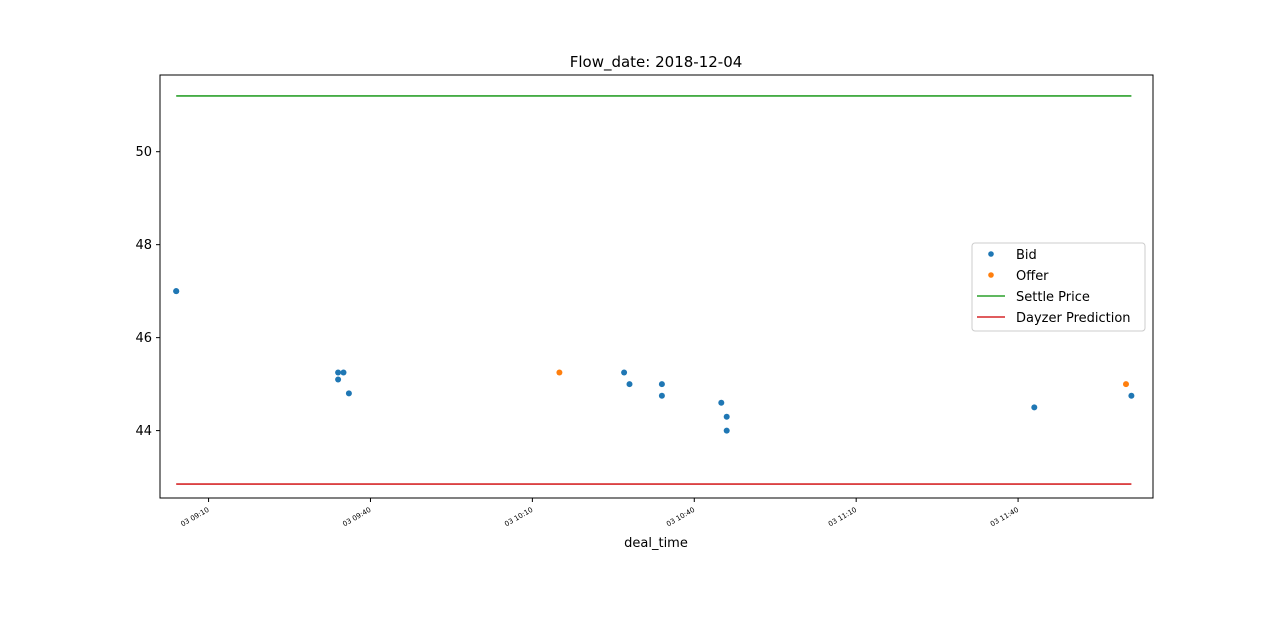  What do you see at coordinates (143, 245) in the screenshot?
I see `y-tick-label: 48` at bounding box center [143, 245].